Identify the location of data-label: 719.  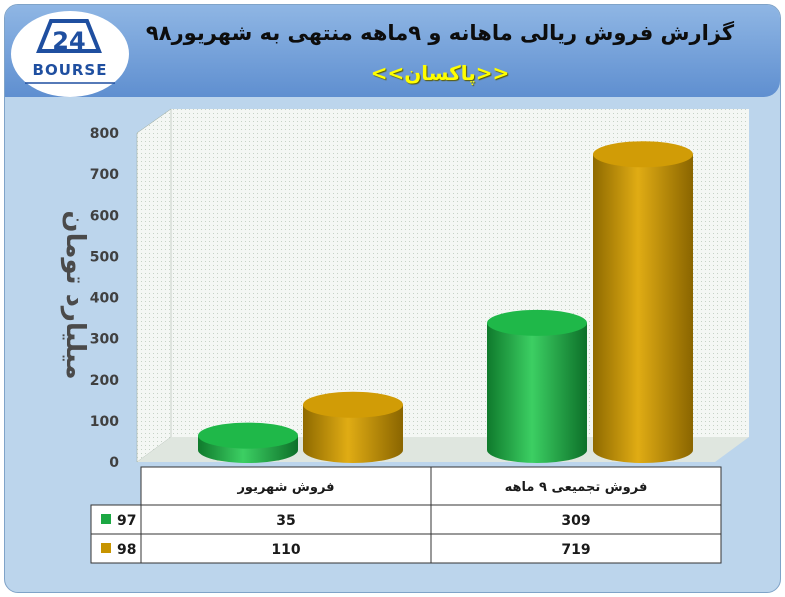
(575, 550).